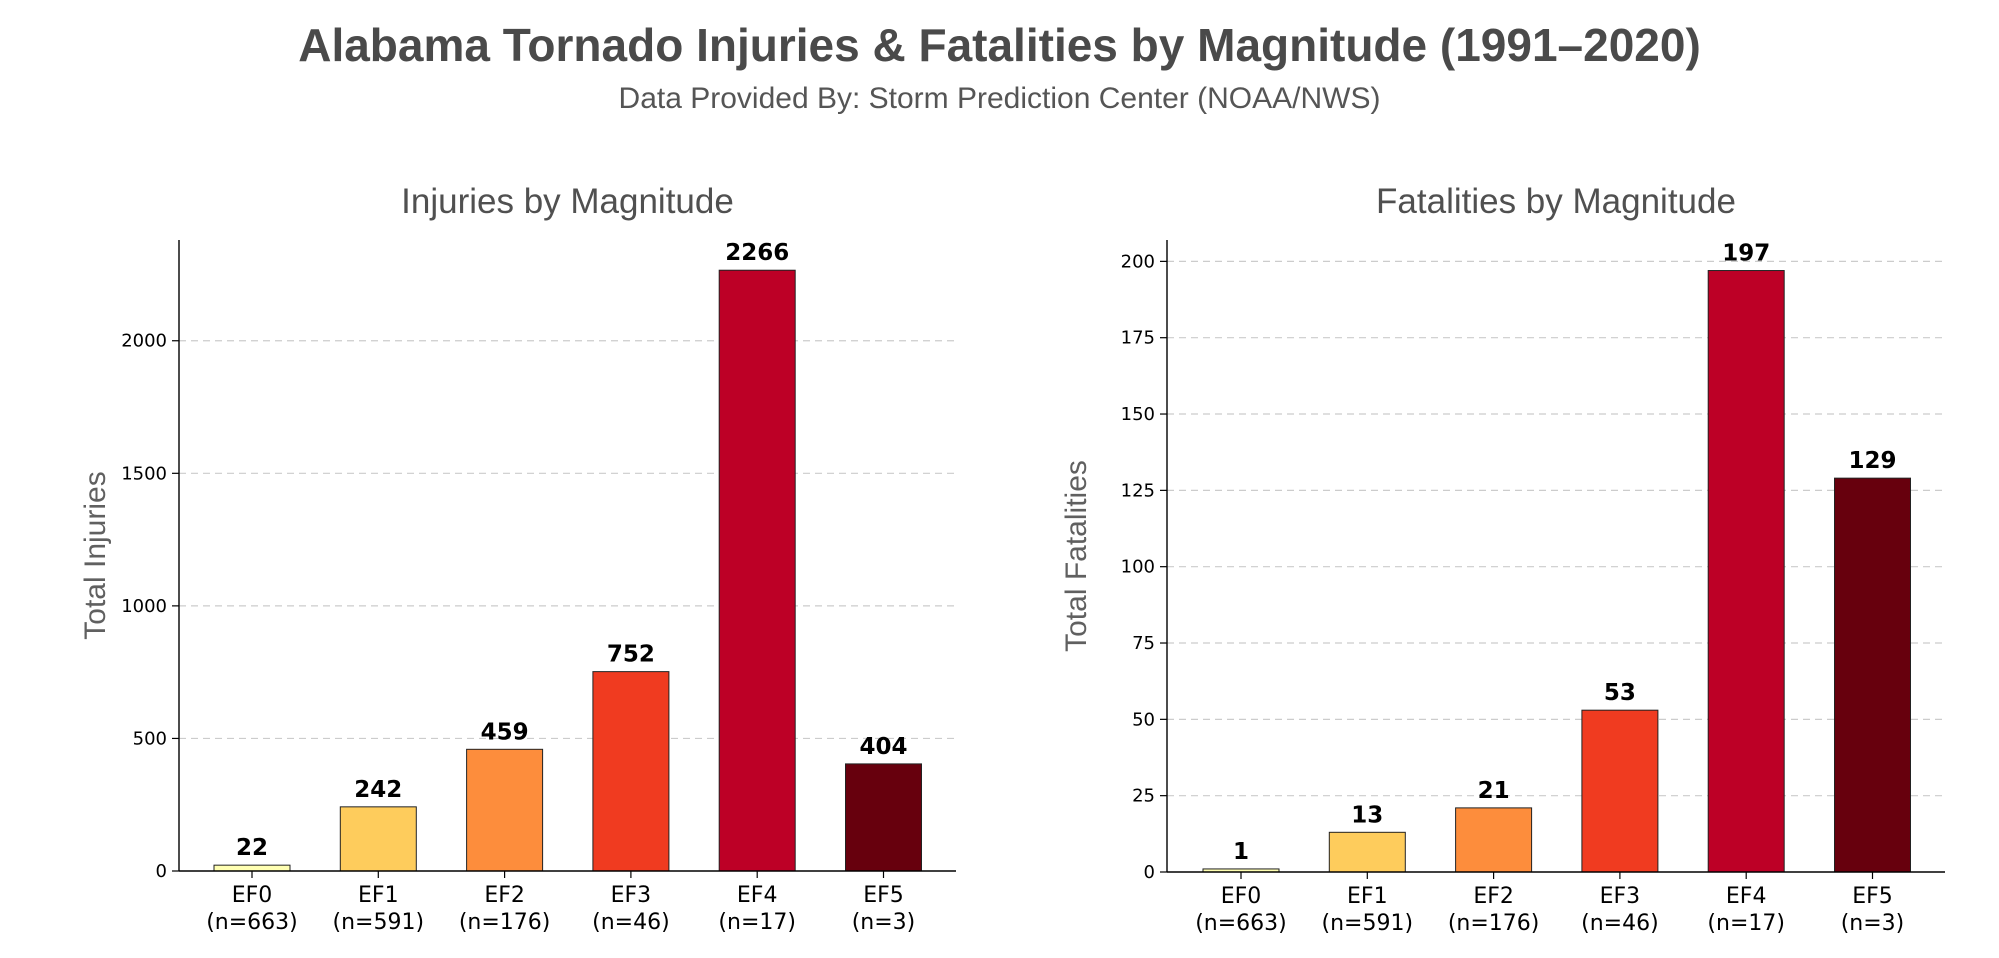 Image resolution: width=1999 pixels, height=958 pixels. What do you see at coordinates (1076, 556) in the screenshot?
I see `fatalities-y-axis-label: Total Fatalities` at bounding box center [1076, 556].